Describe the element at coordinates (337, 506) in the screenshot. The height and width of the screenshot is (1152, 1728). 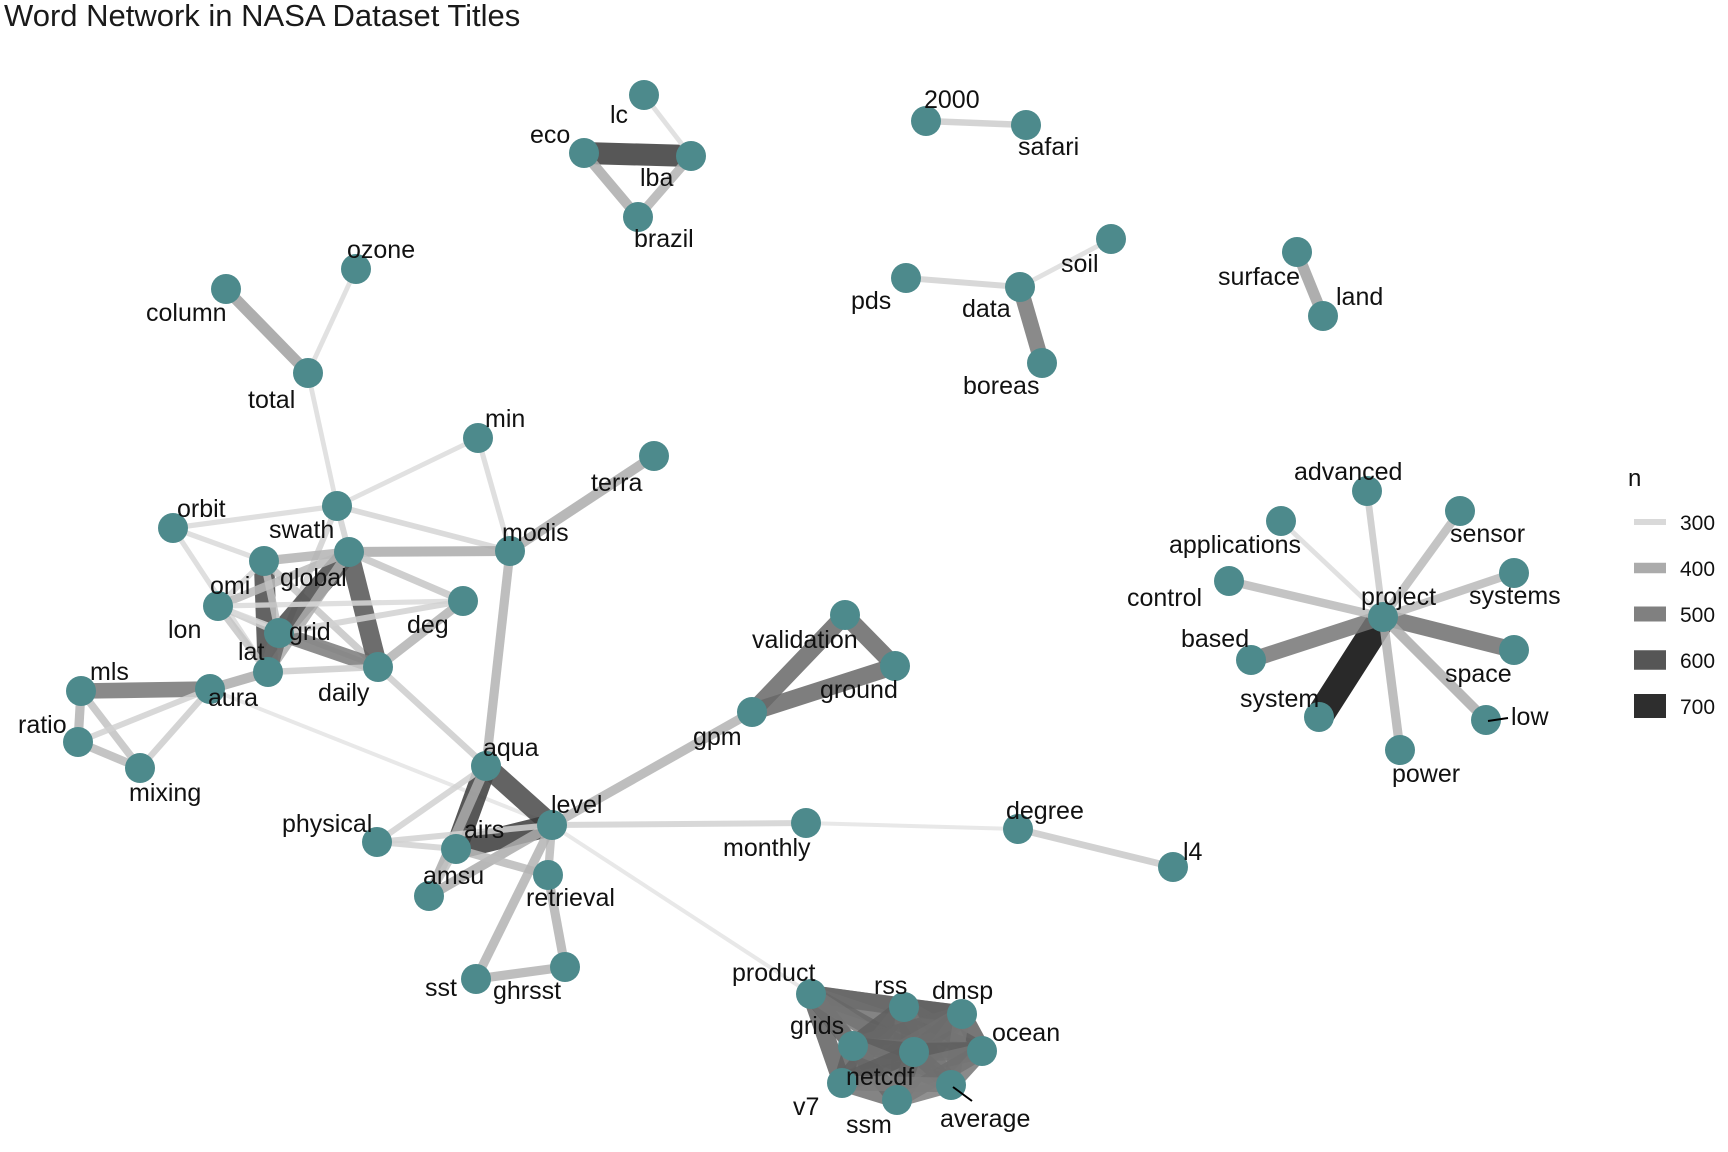
I see `node-swath` at that location.